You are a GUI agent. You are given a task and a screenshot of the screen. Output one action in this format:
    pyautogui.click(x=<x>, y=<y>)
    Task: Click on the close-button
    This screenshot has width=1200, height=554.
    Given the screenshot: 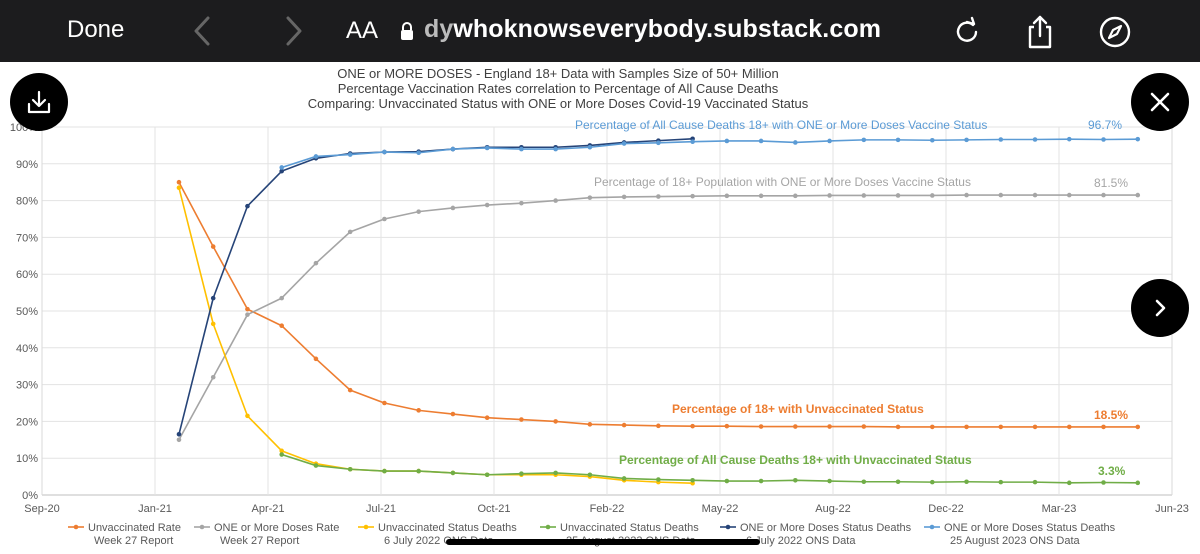 What is the action you would take?
    pyautogui.click(x=1160, y=102)
    